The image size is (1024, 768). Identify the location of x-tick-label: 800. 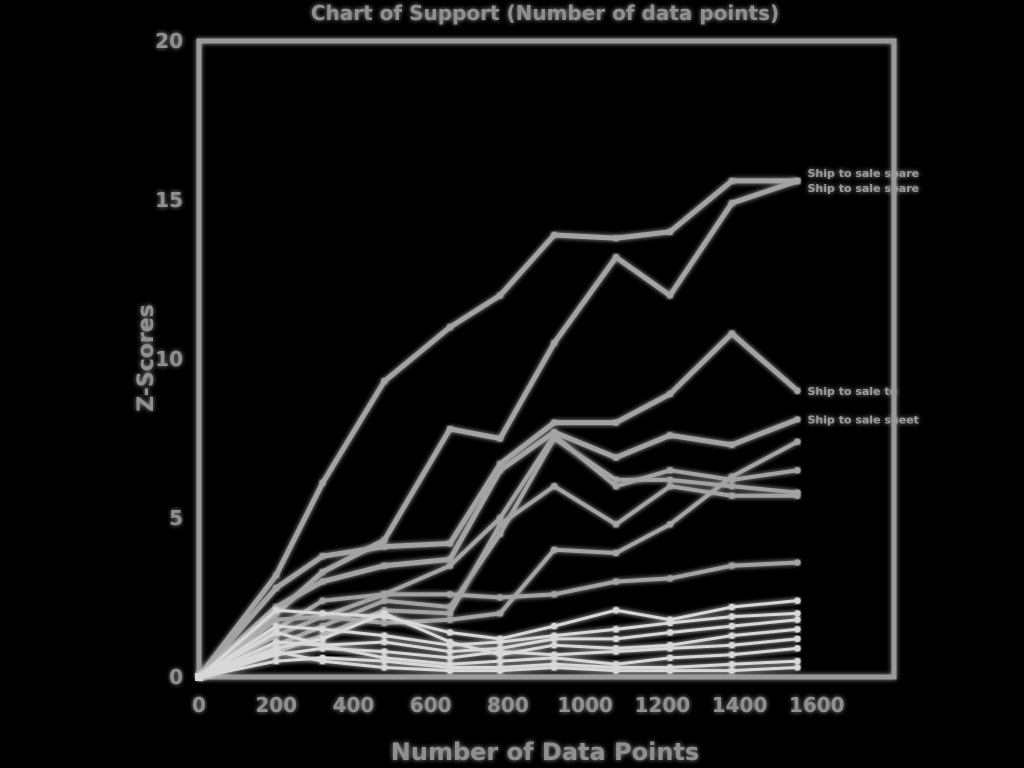
(508, 705).